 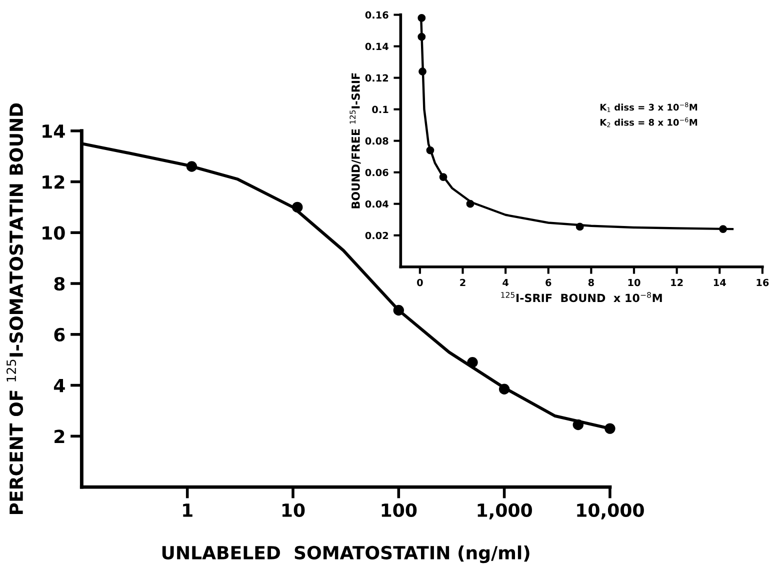 I want to click on x-tick-label: 8, so click(x=591, y=282).